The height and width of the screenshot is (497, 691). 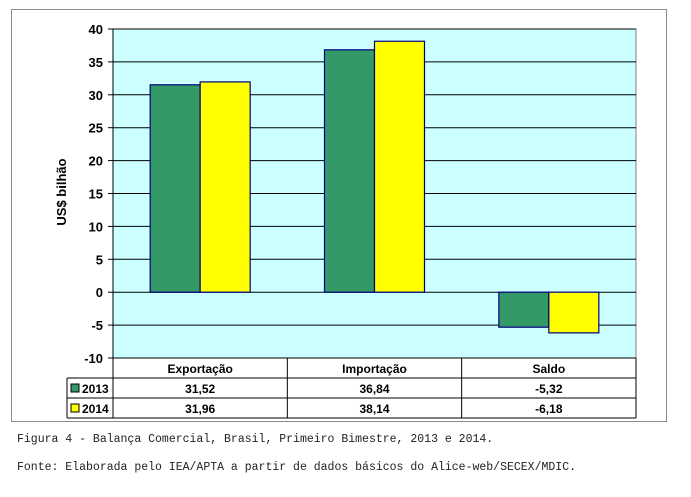 I want to click on y-axis-title: US$ bilhão, so click(x=61, y=191).